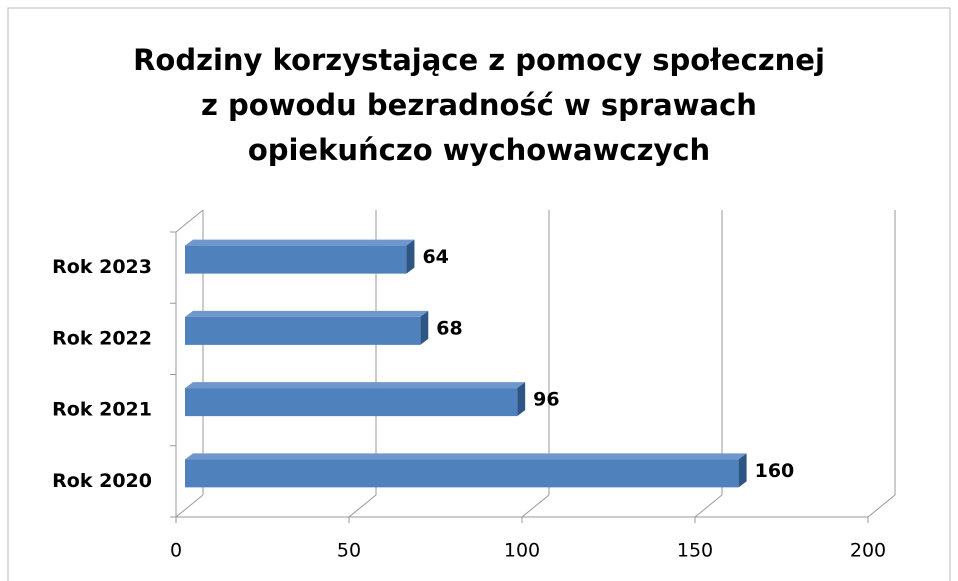  I want to click on x-tick-label: 0, so click(176, 551).